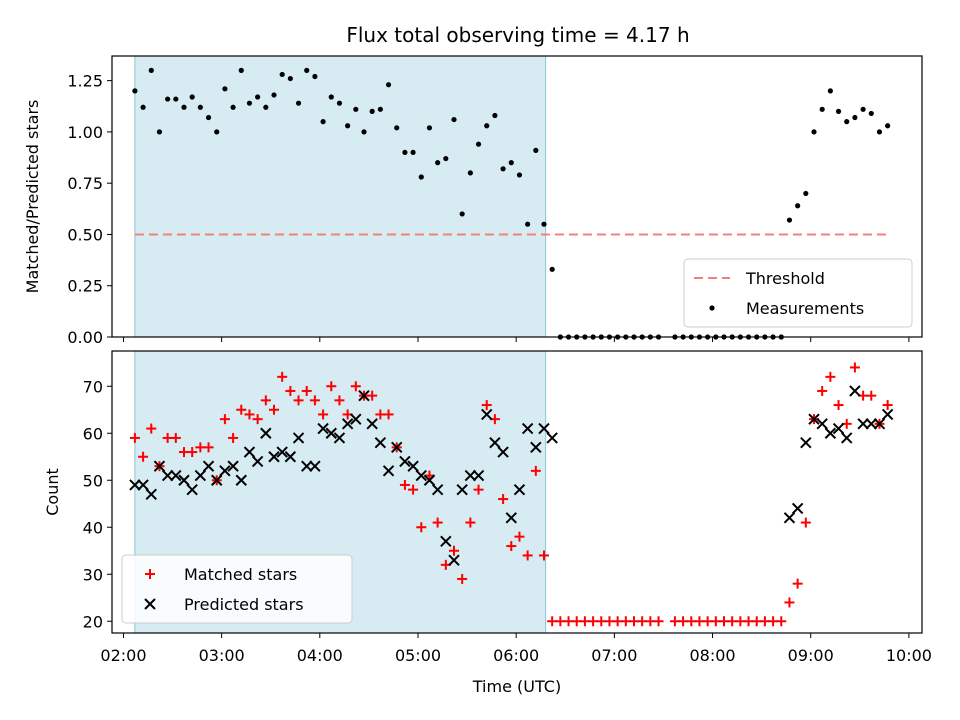 The height and width of the screenshot is (720, 960). I want to click on x-tick-label: 10:00, so click(909, 655).